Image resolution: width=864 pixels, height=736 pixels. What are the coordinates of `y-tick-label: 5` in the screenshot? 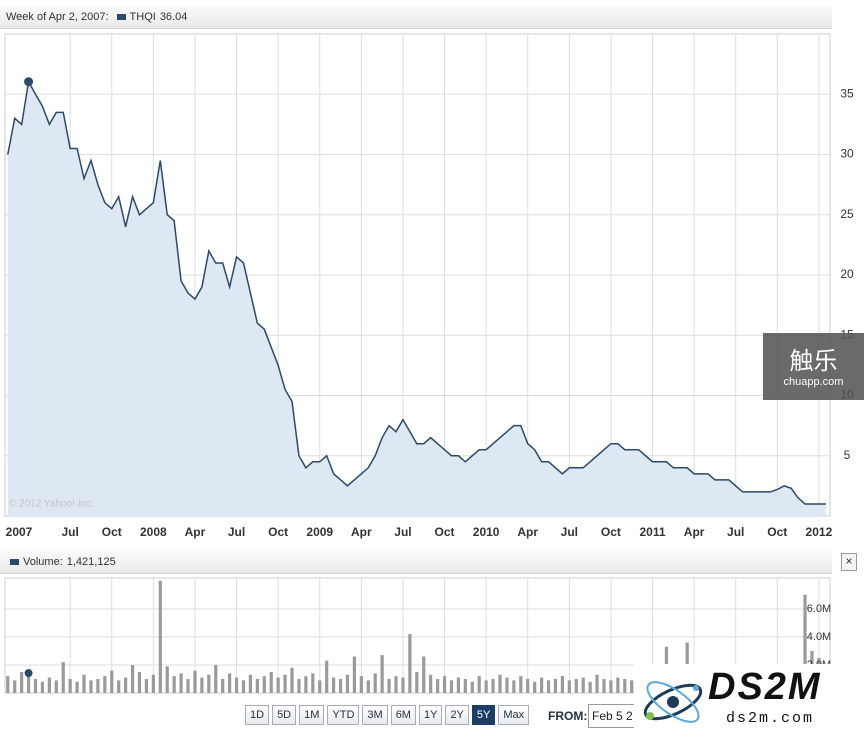 It's located at (847, 455).